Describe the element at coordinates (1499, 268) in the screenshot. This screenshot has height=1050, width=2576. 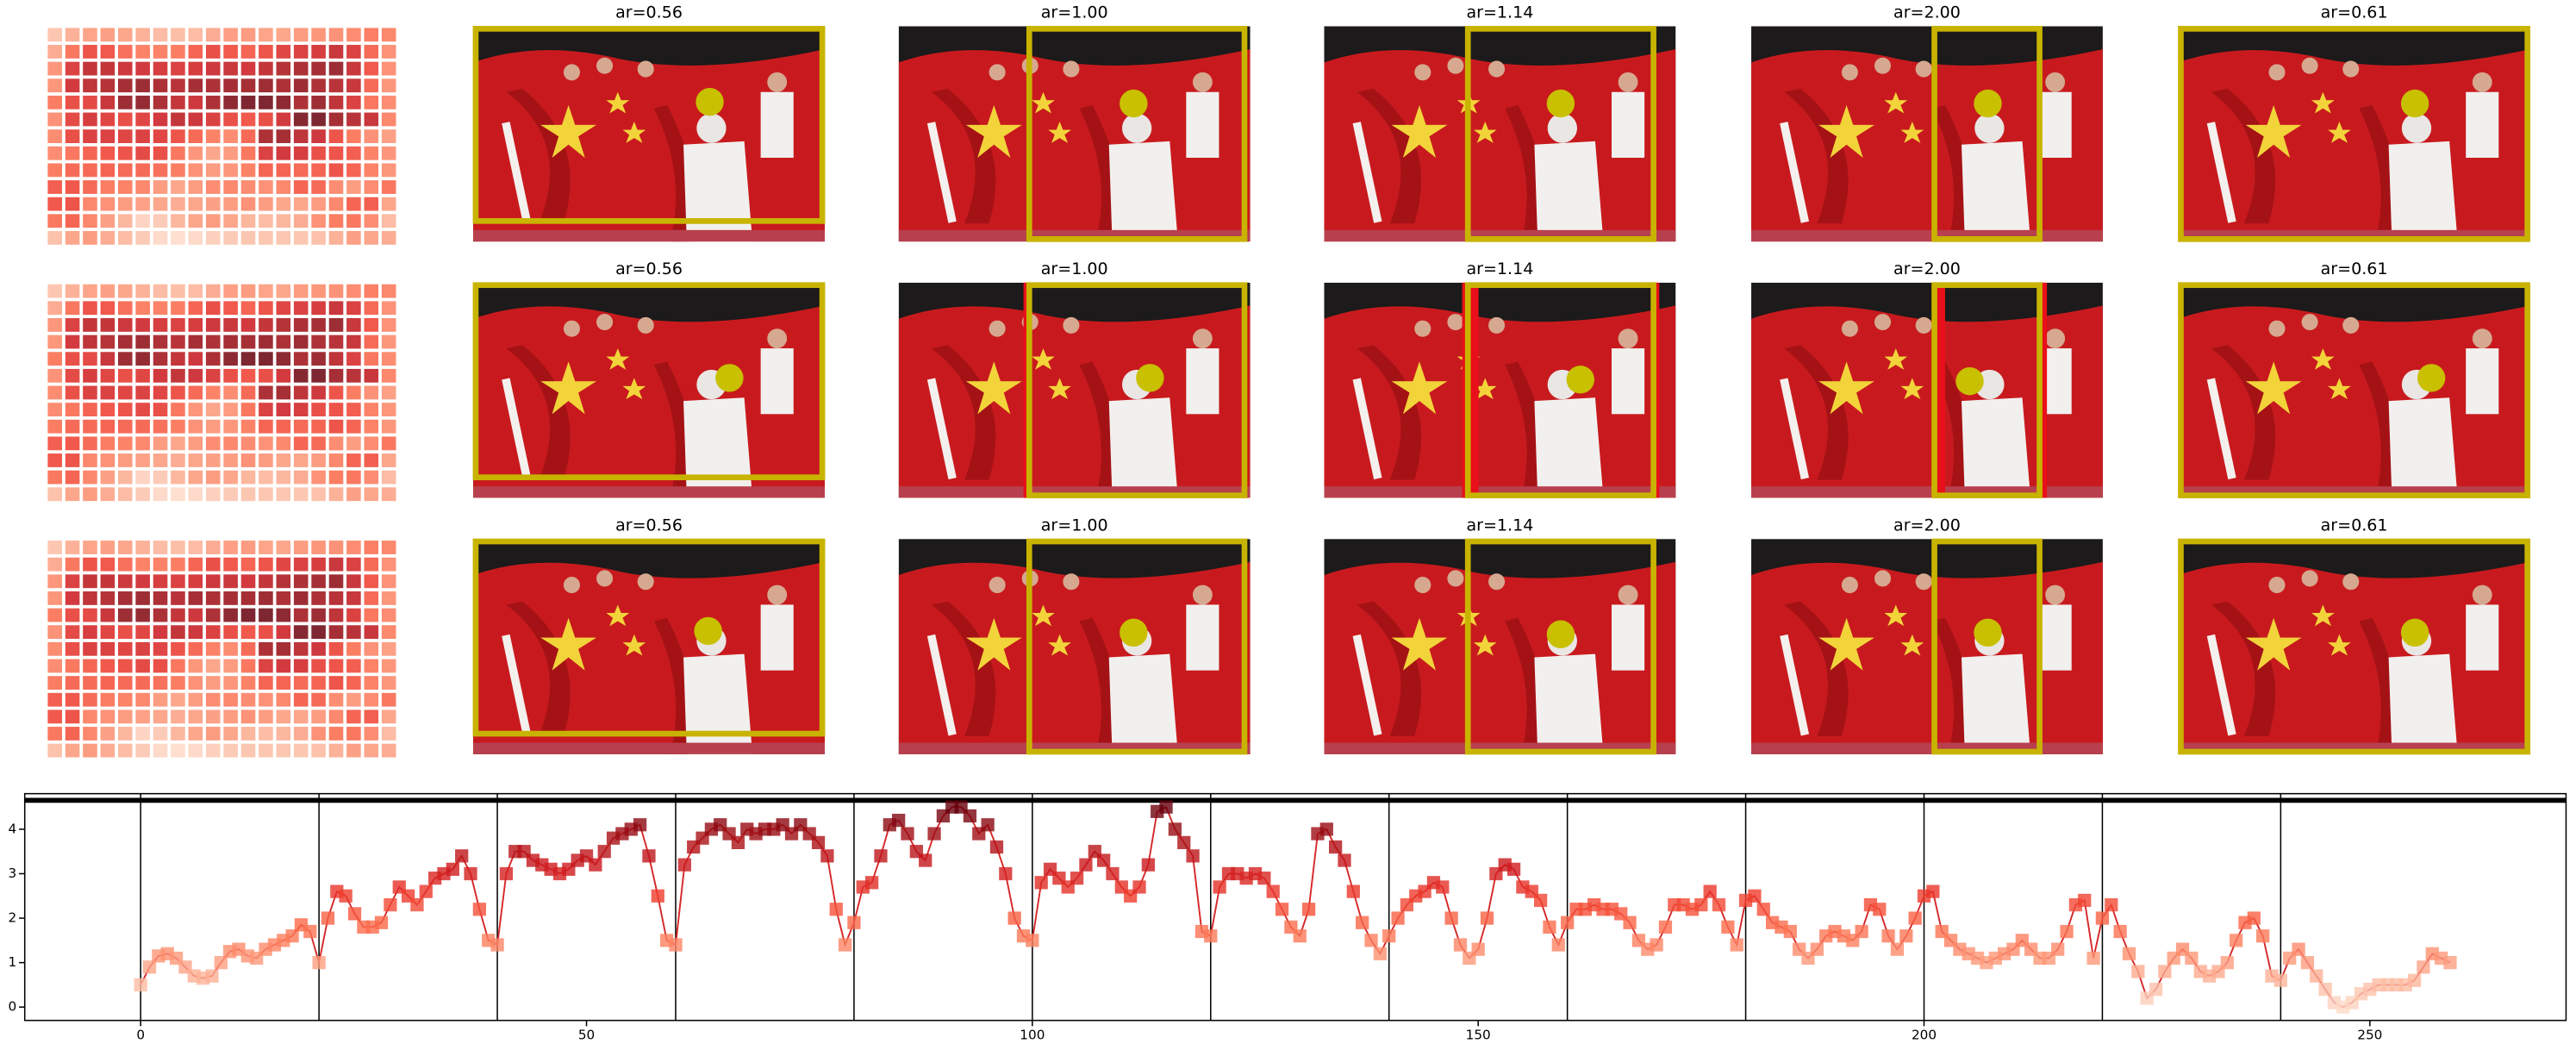
I see `panel-title: ar=1.14` at that location.